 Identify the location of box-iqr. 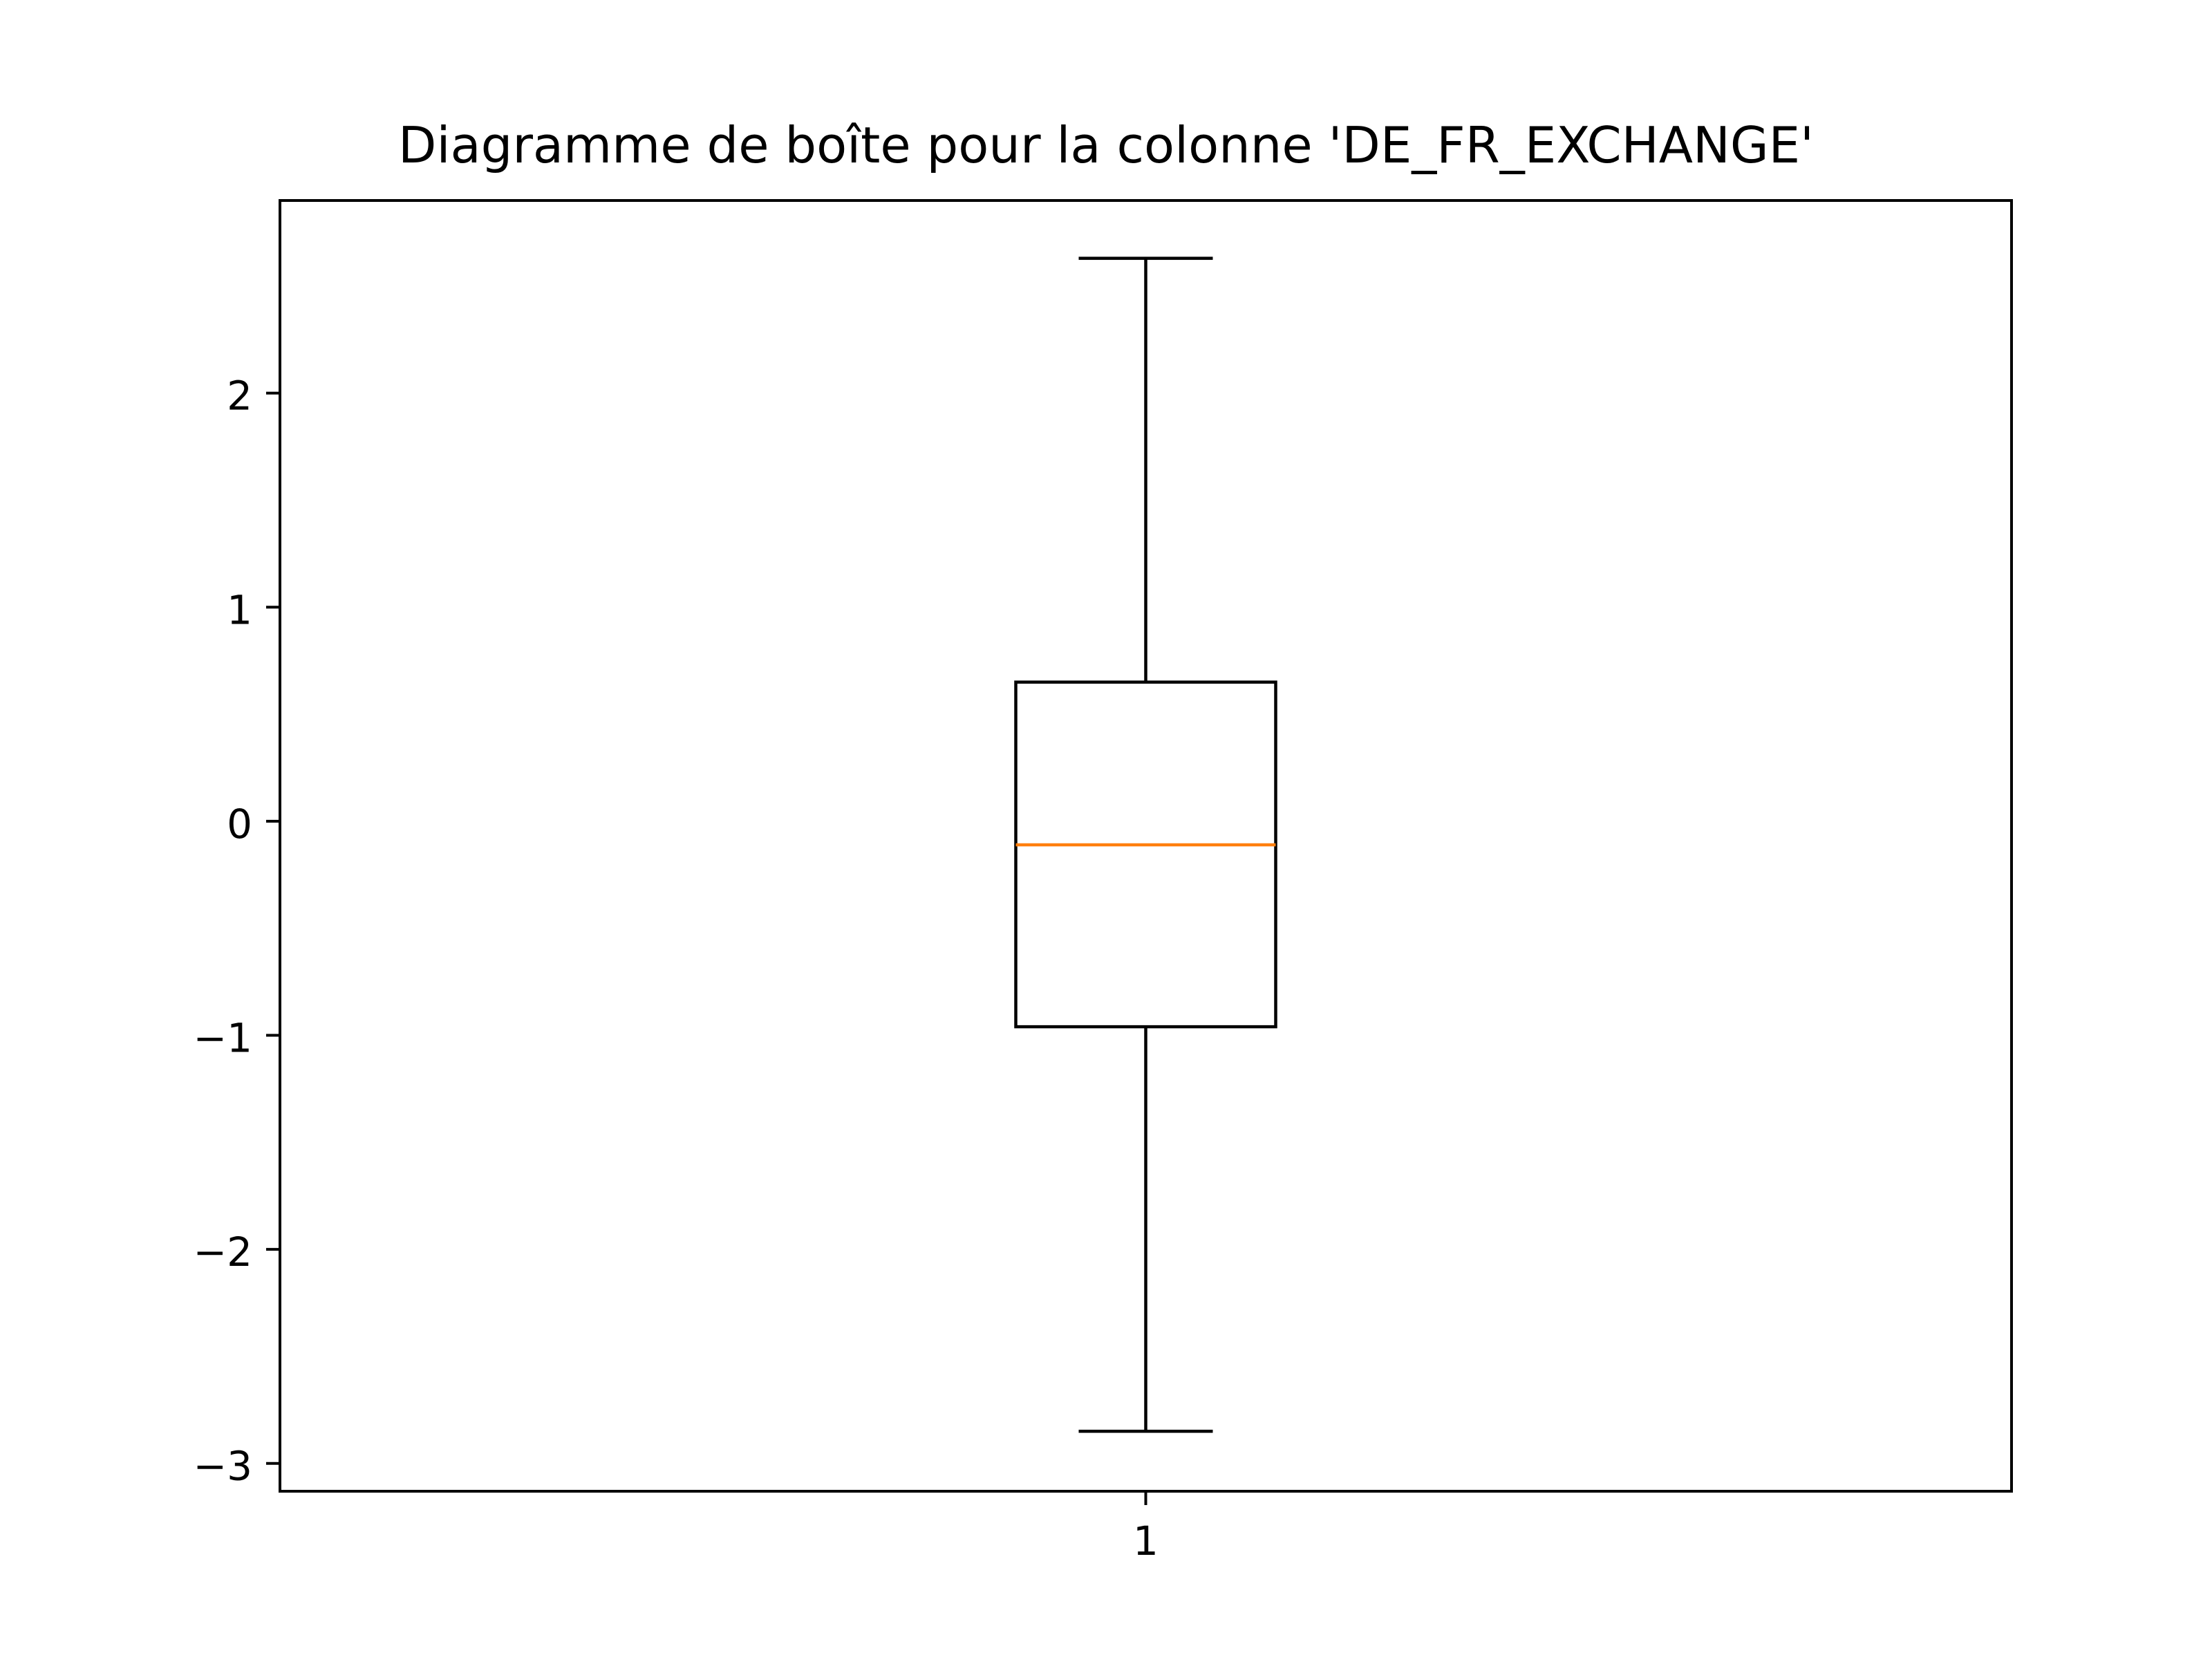
(1145, 855).